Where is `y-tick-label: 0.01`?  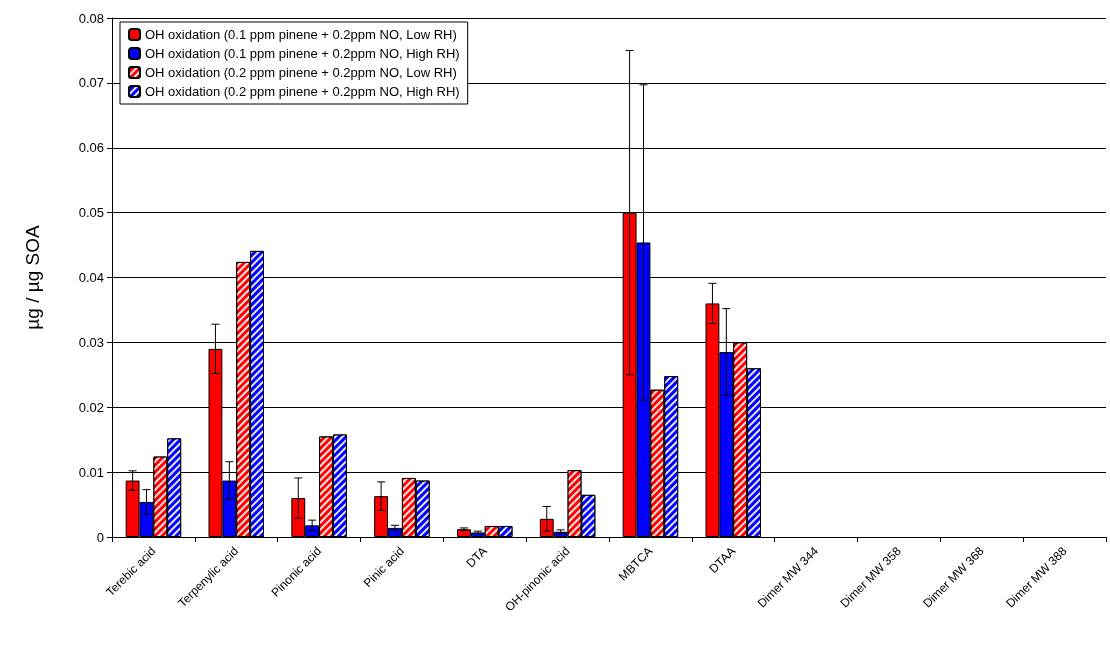
y-tick-label: 0.01 is located at coordinates (91, 472).